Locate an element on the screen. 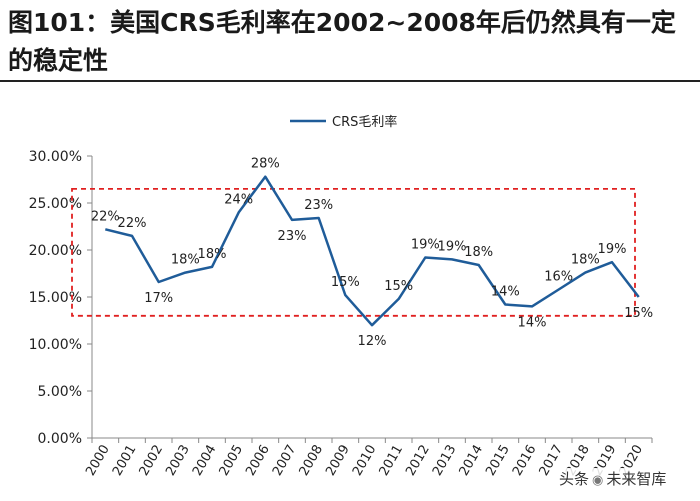 Image resolution: width=700 pixels, height=501 pixels. x-tick-label: 2003 is located at coordinates (178, 461).